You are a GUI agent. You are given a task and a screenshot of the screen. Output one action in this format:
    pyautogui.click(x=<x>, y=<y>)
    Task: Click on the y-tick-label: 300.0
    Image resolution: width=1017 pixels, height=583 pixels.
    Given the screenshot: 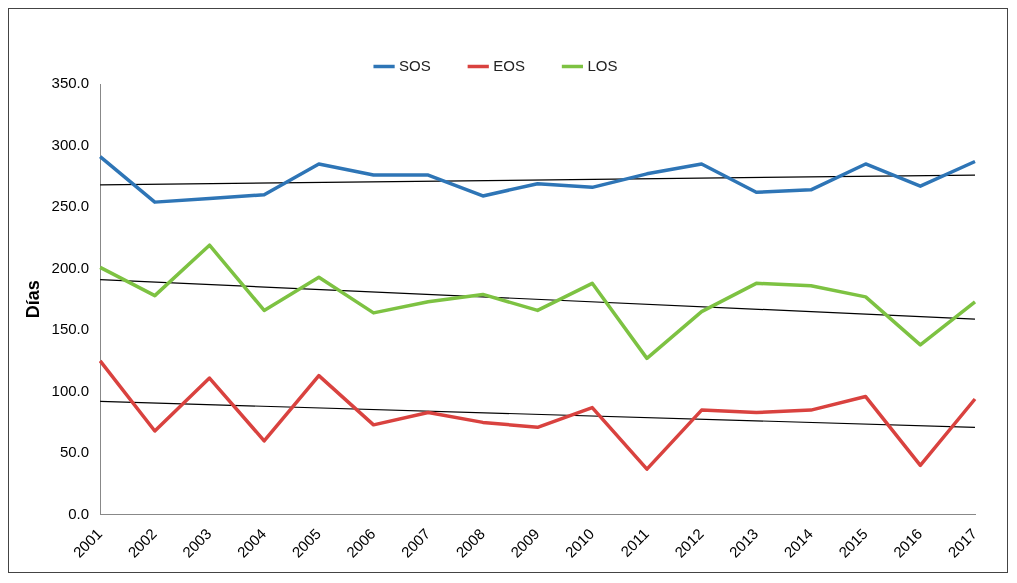 What is the action you would take?
    pyautogui.click(x=70, y=144)
    